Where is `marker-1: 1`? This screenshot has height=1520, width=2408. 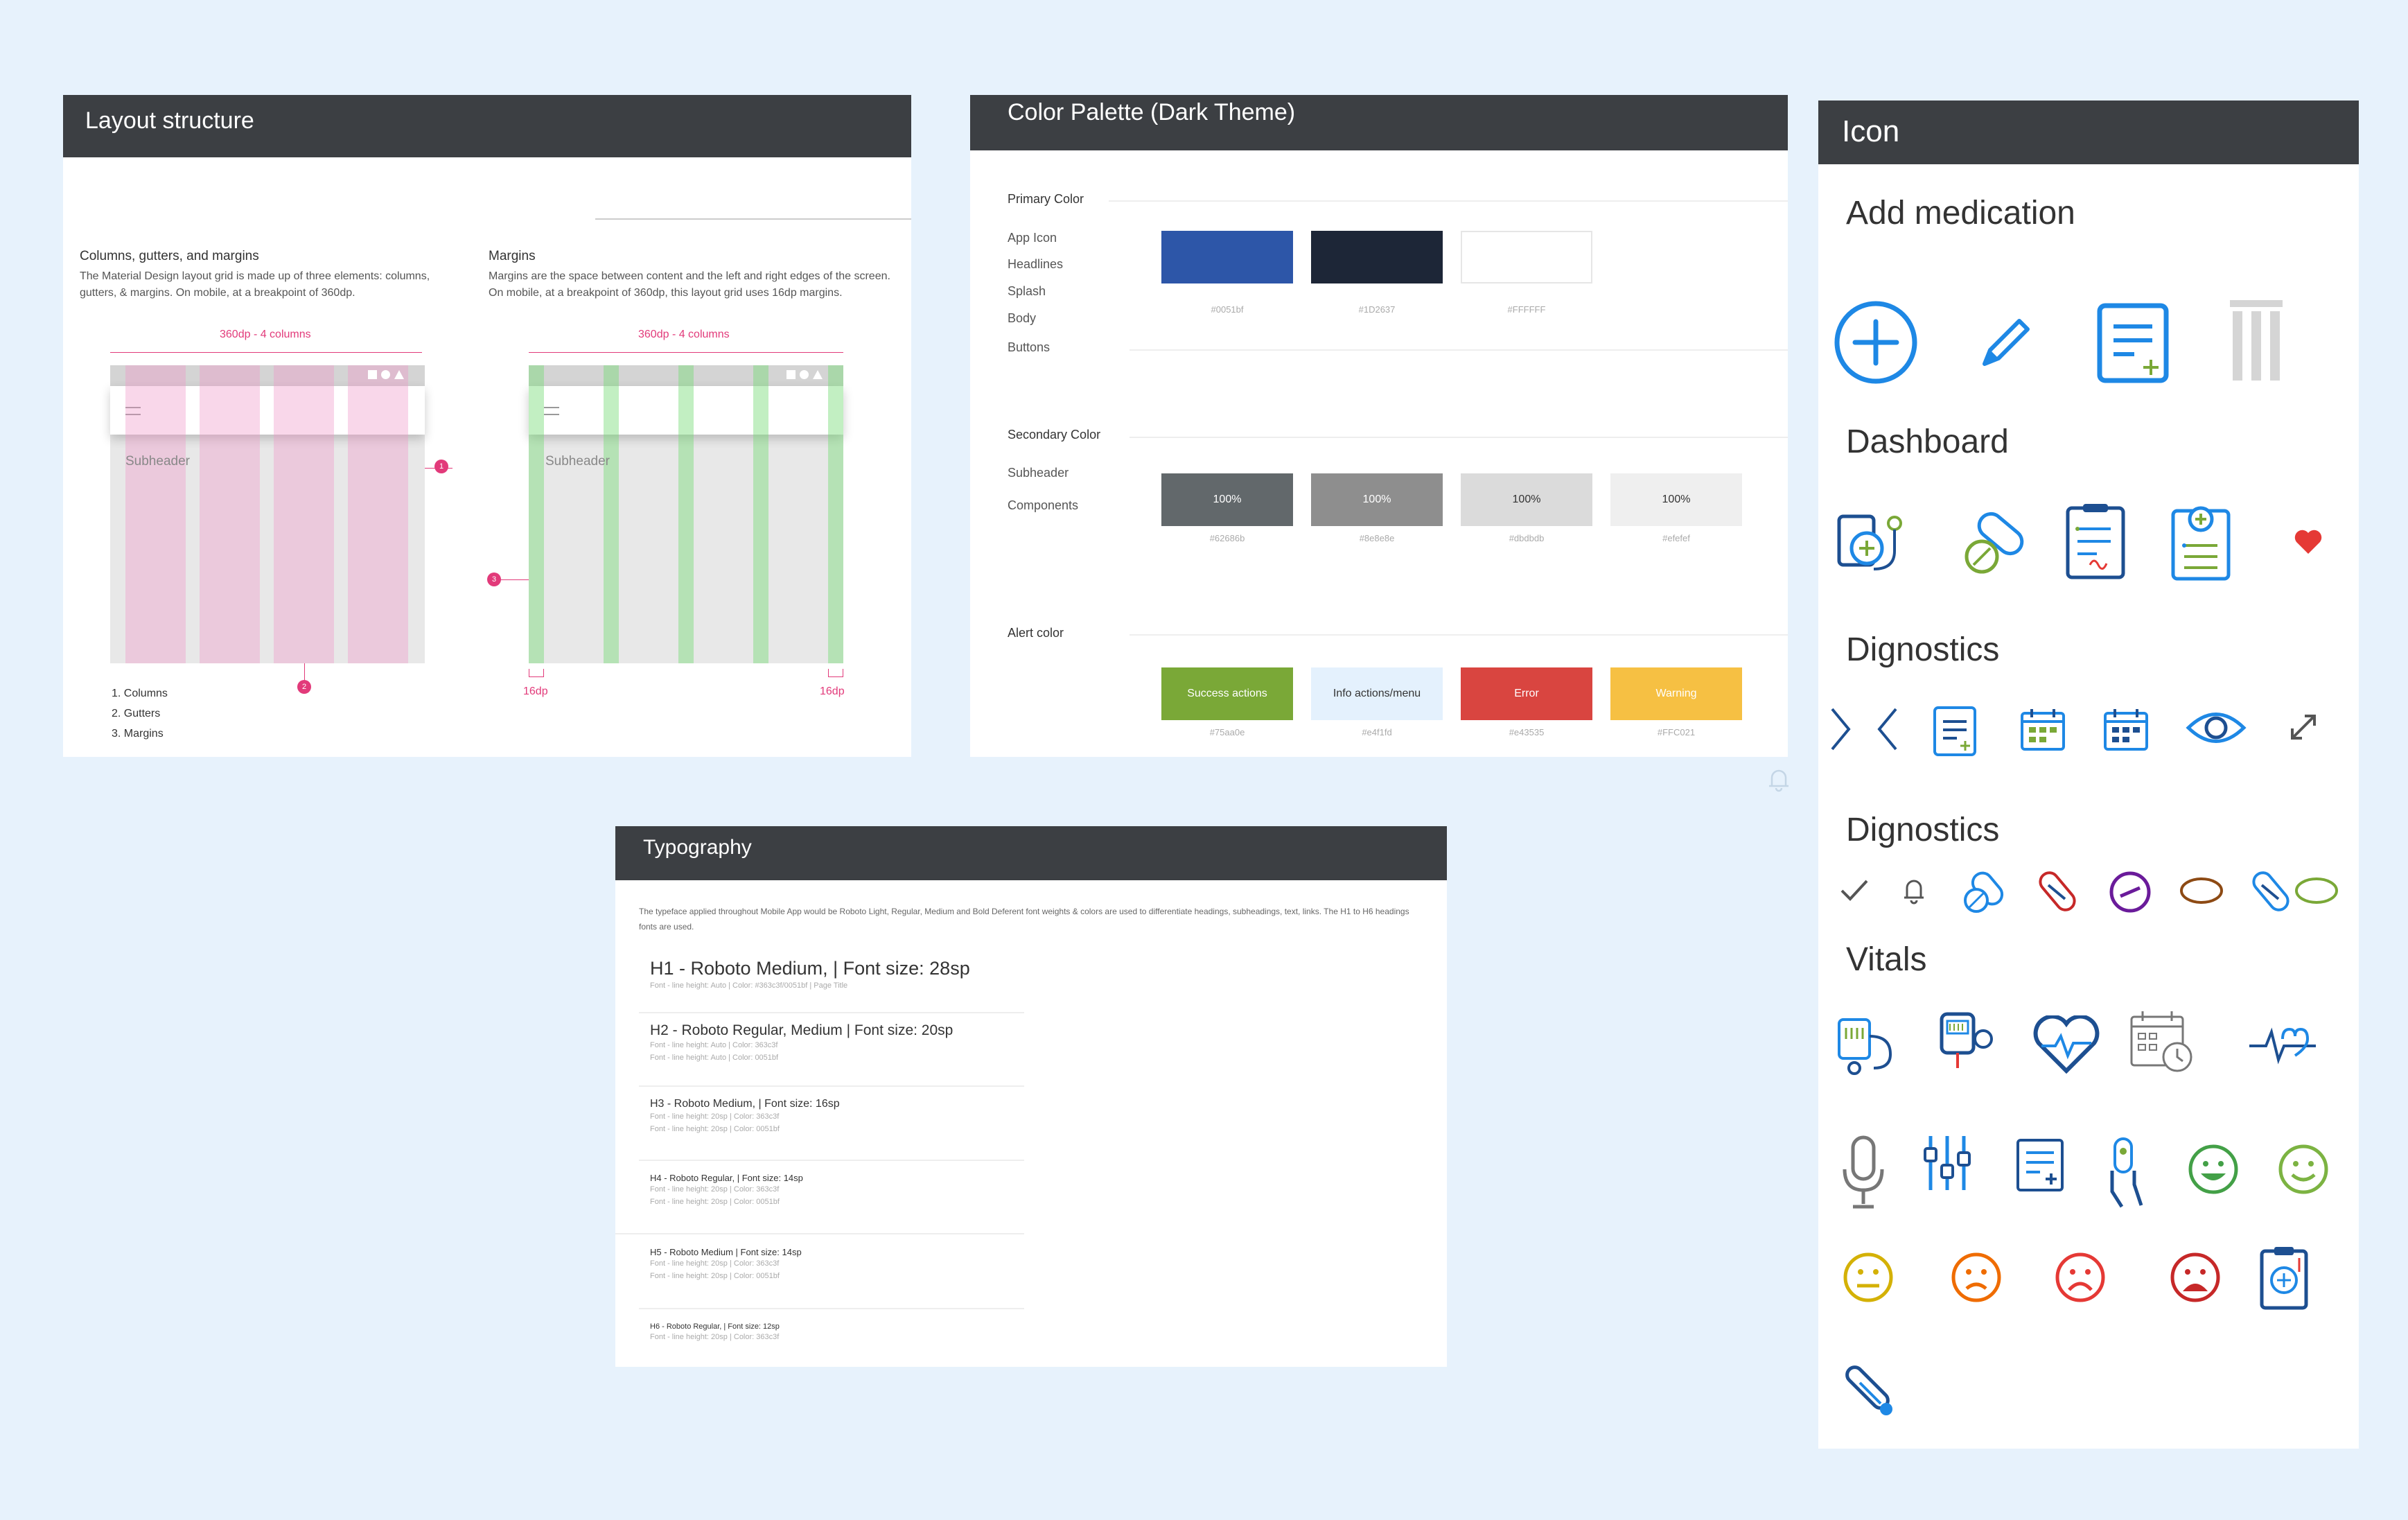 marker-1: 1 is located at coordinates (441, 466).